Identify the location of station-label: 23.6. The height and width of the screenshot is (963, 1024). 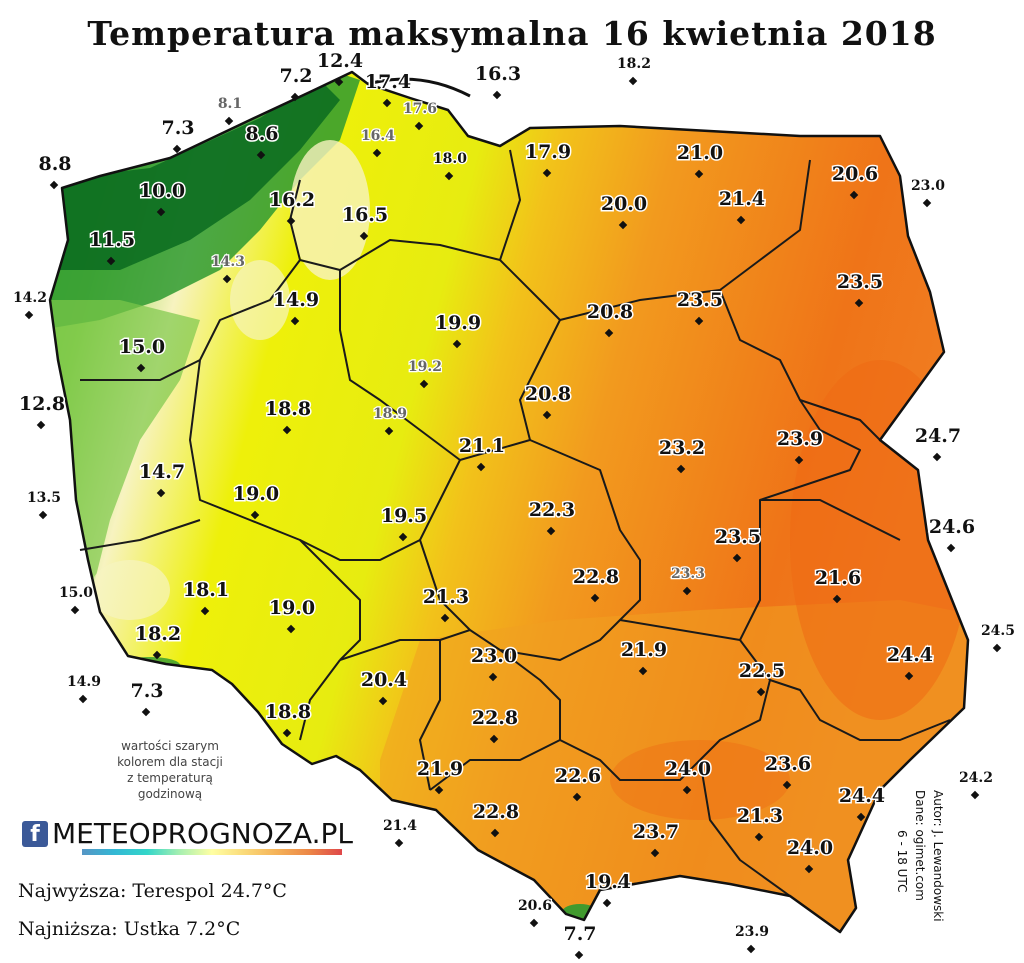
(788, 764).